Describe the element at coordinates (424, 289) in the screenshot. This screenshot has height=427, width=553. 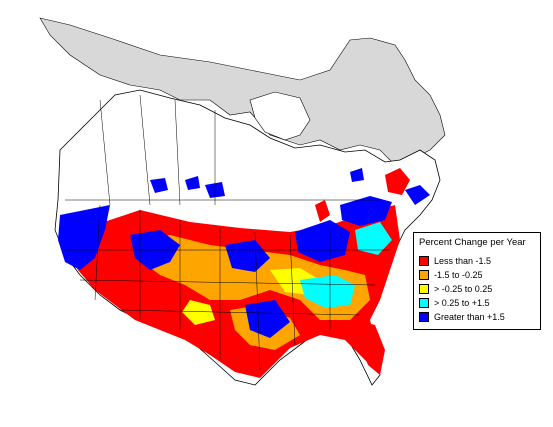
I see `swatch-yellow` at that location.